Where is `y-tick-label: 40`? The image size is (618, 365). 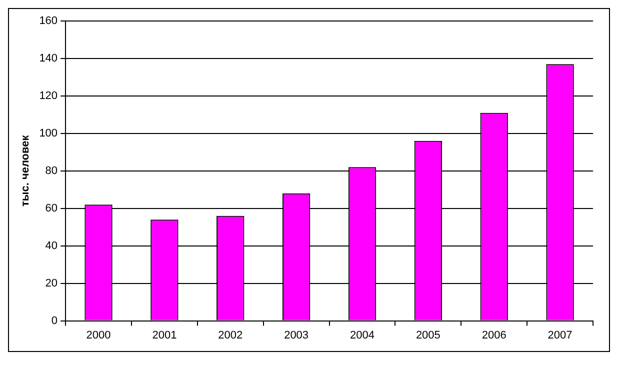 y-tick-label: 40 is located at coordinates (51, 246).